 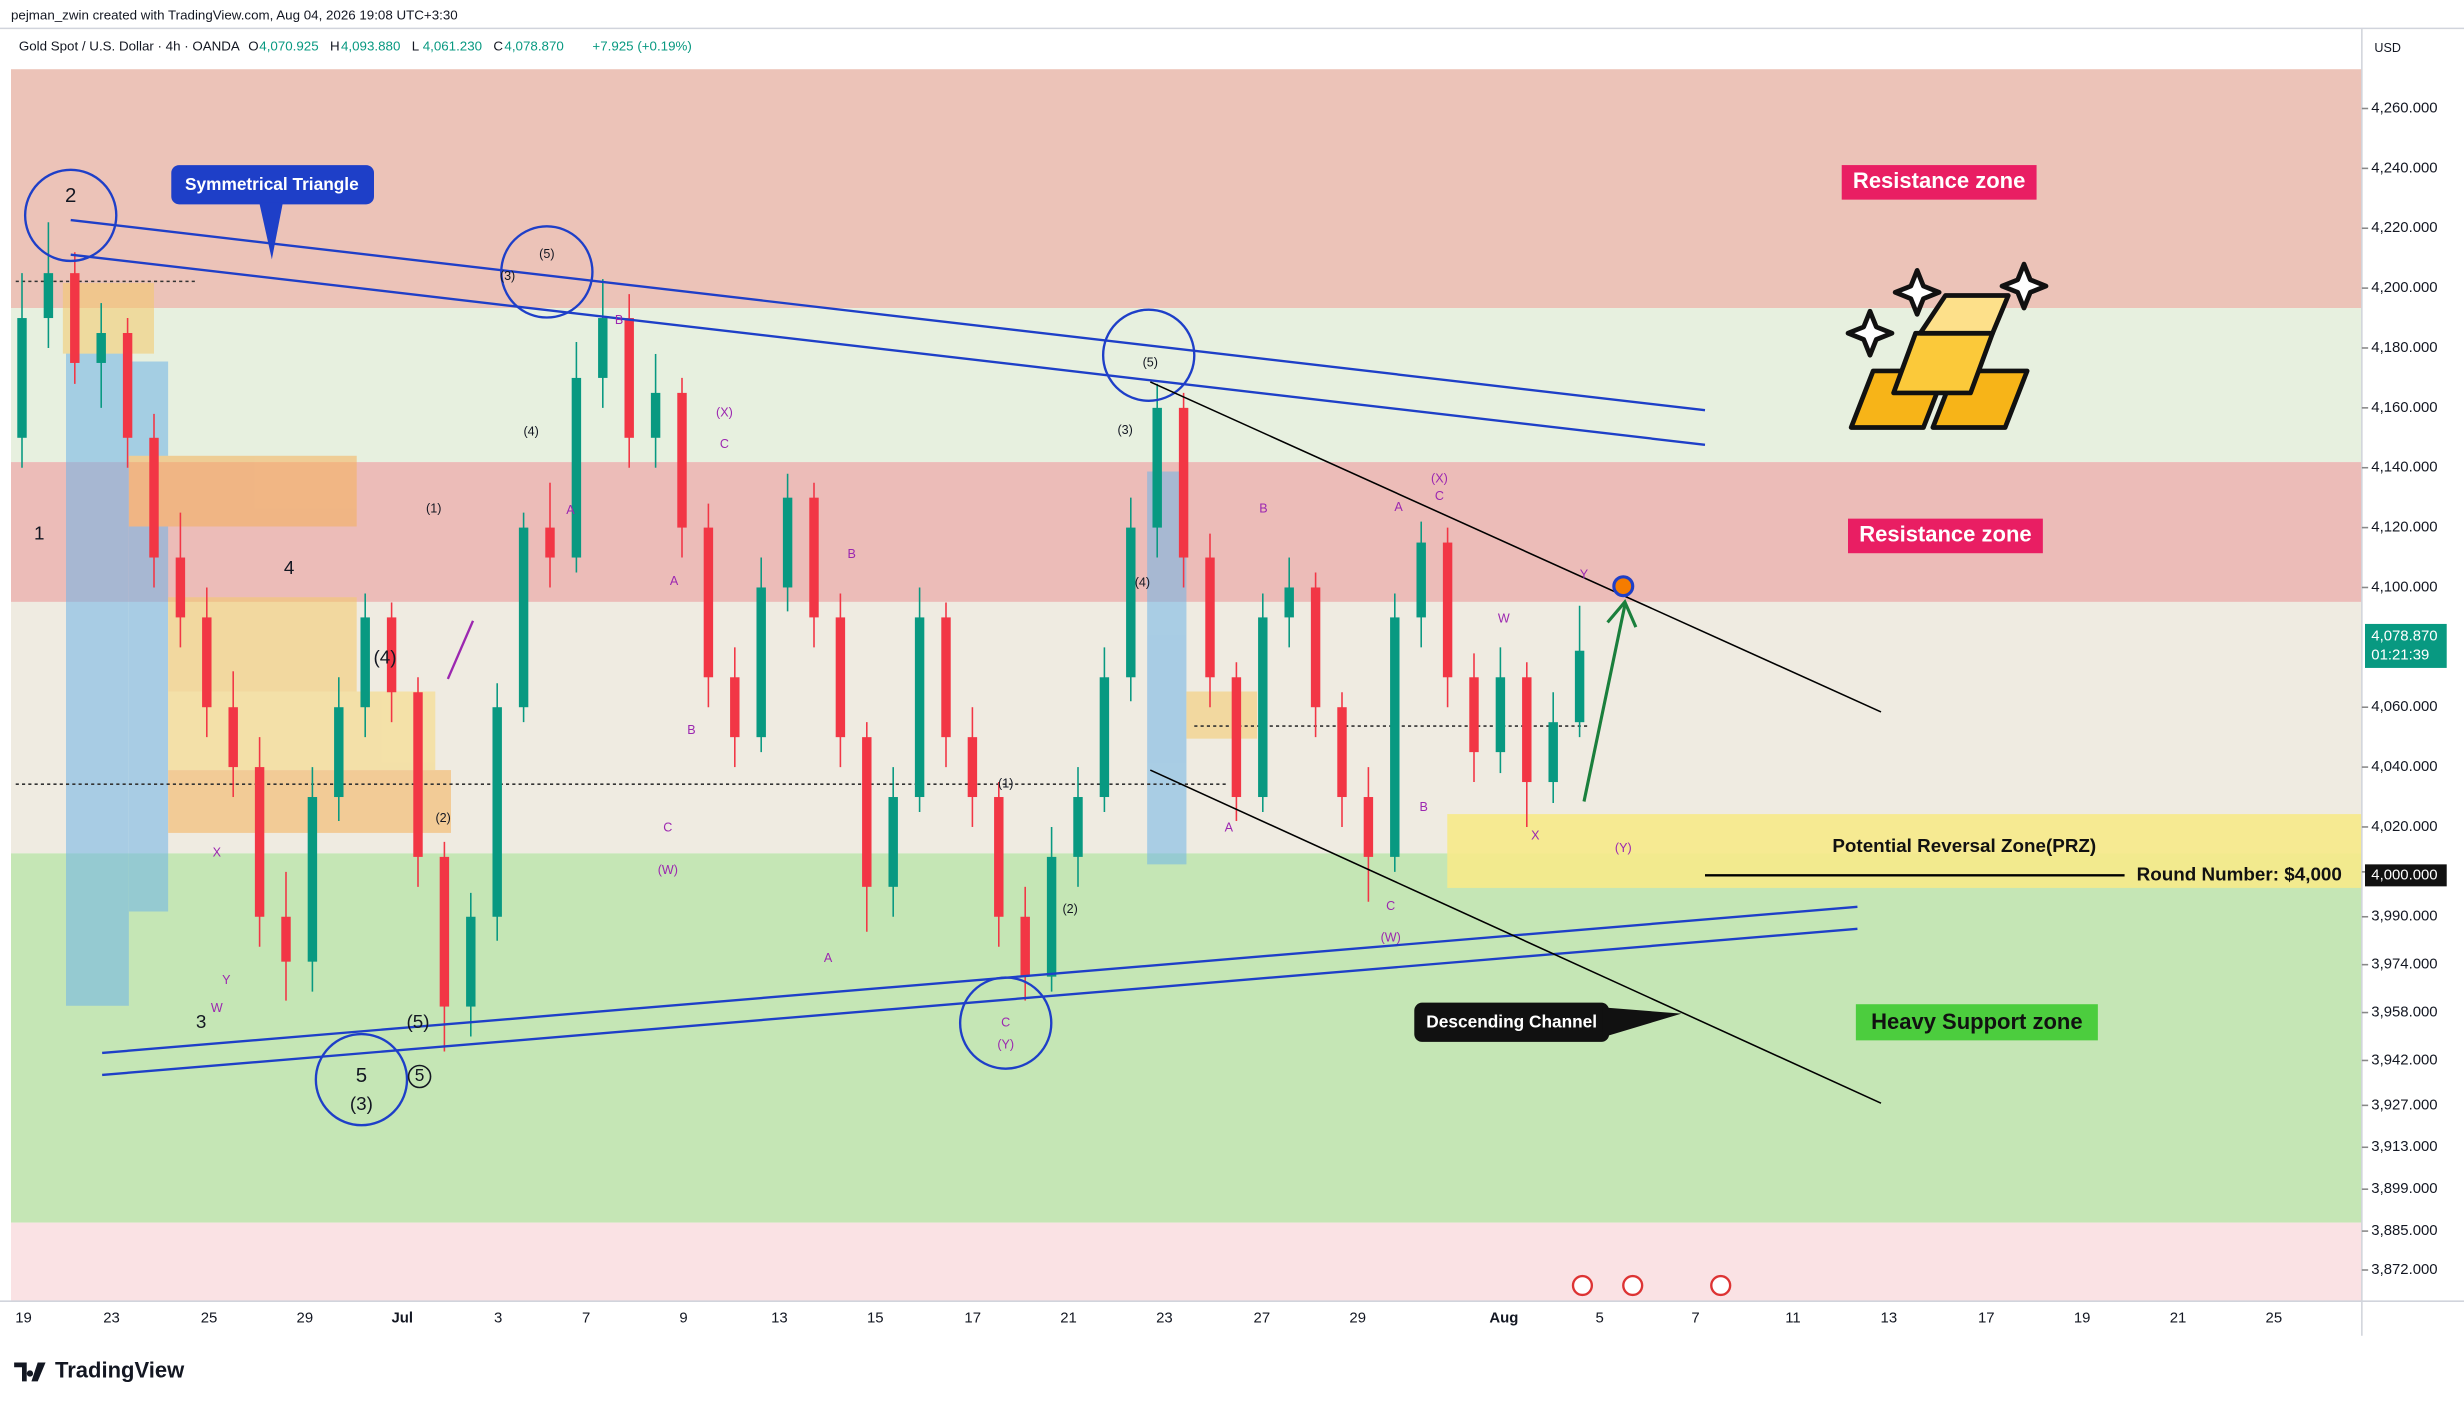 I want to click on price-tick-label: 4,200.000, so click(x=2404, y=287).